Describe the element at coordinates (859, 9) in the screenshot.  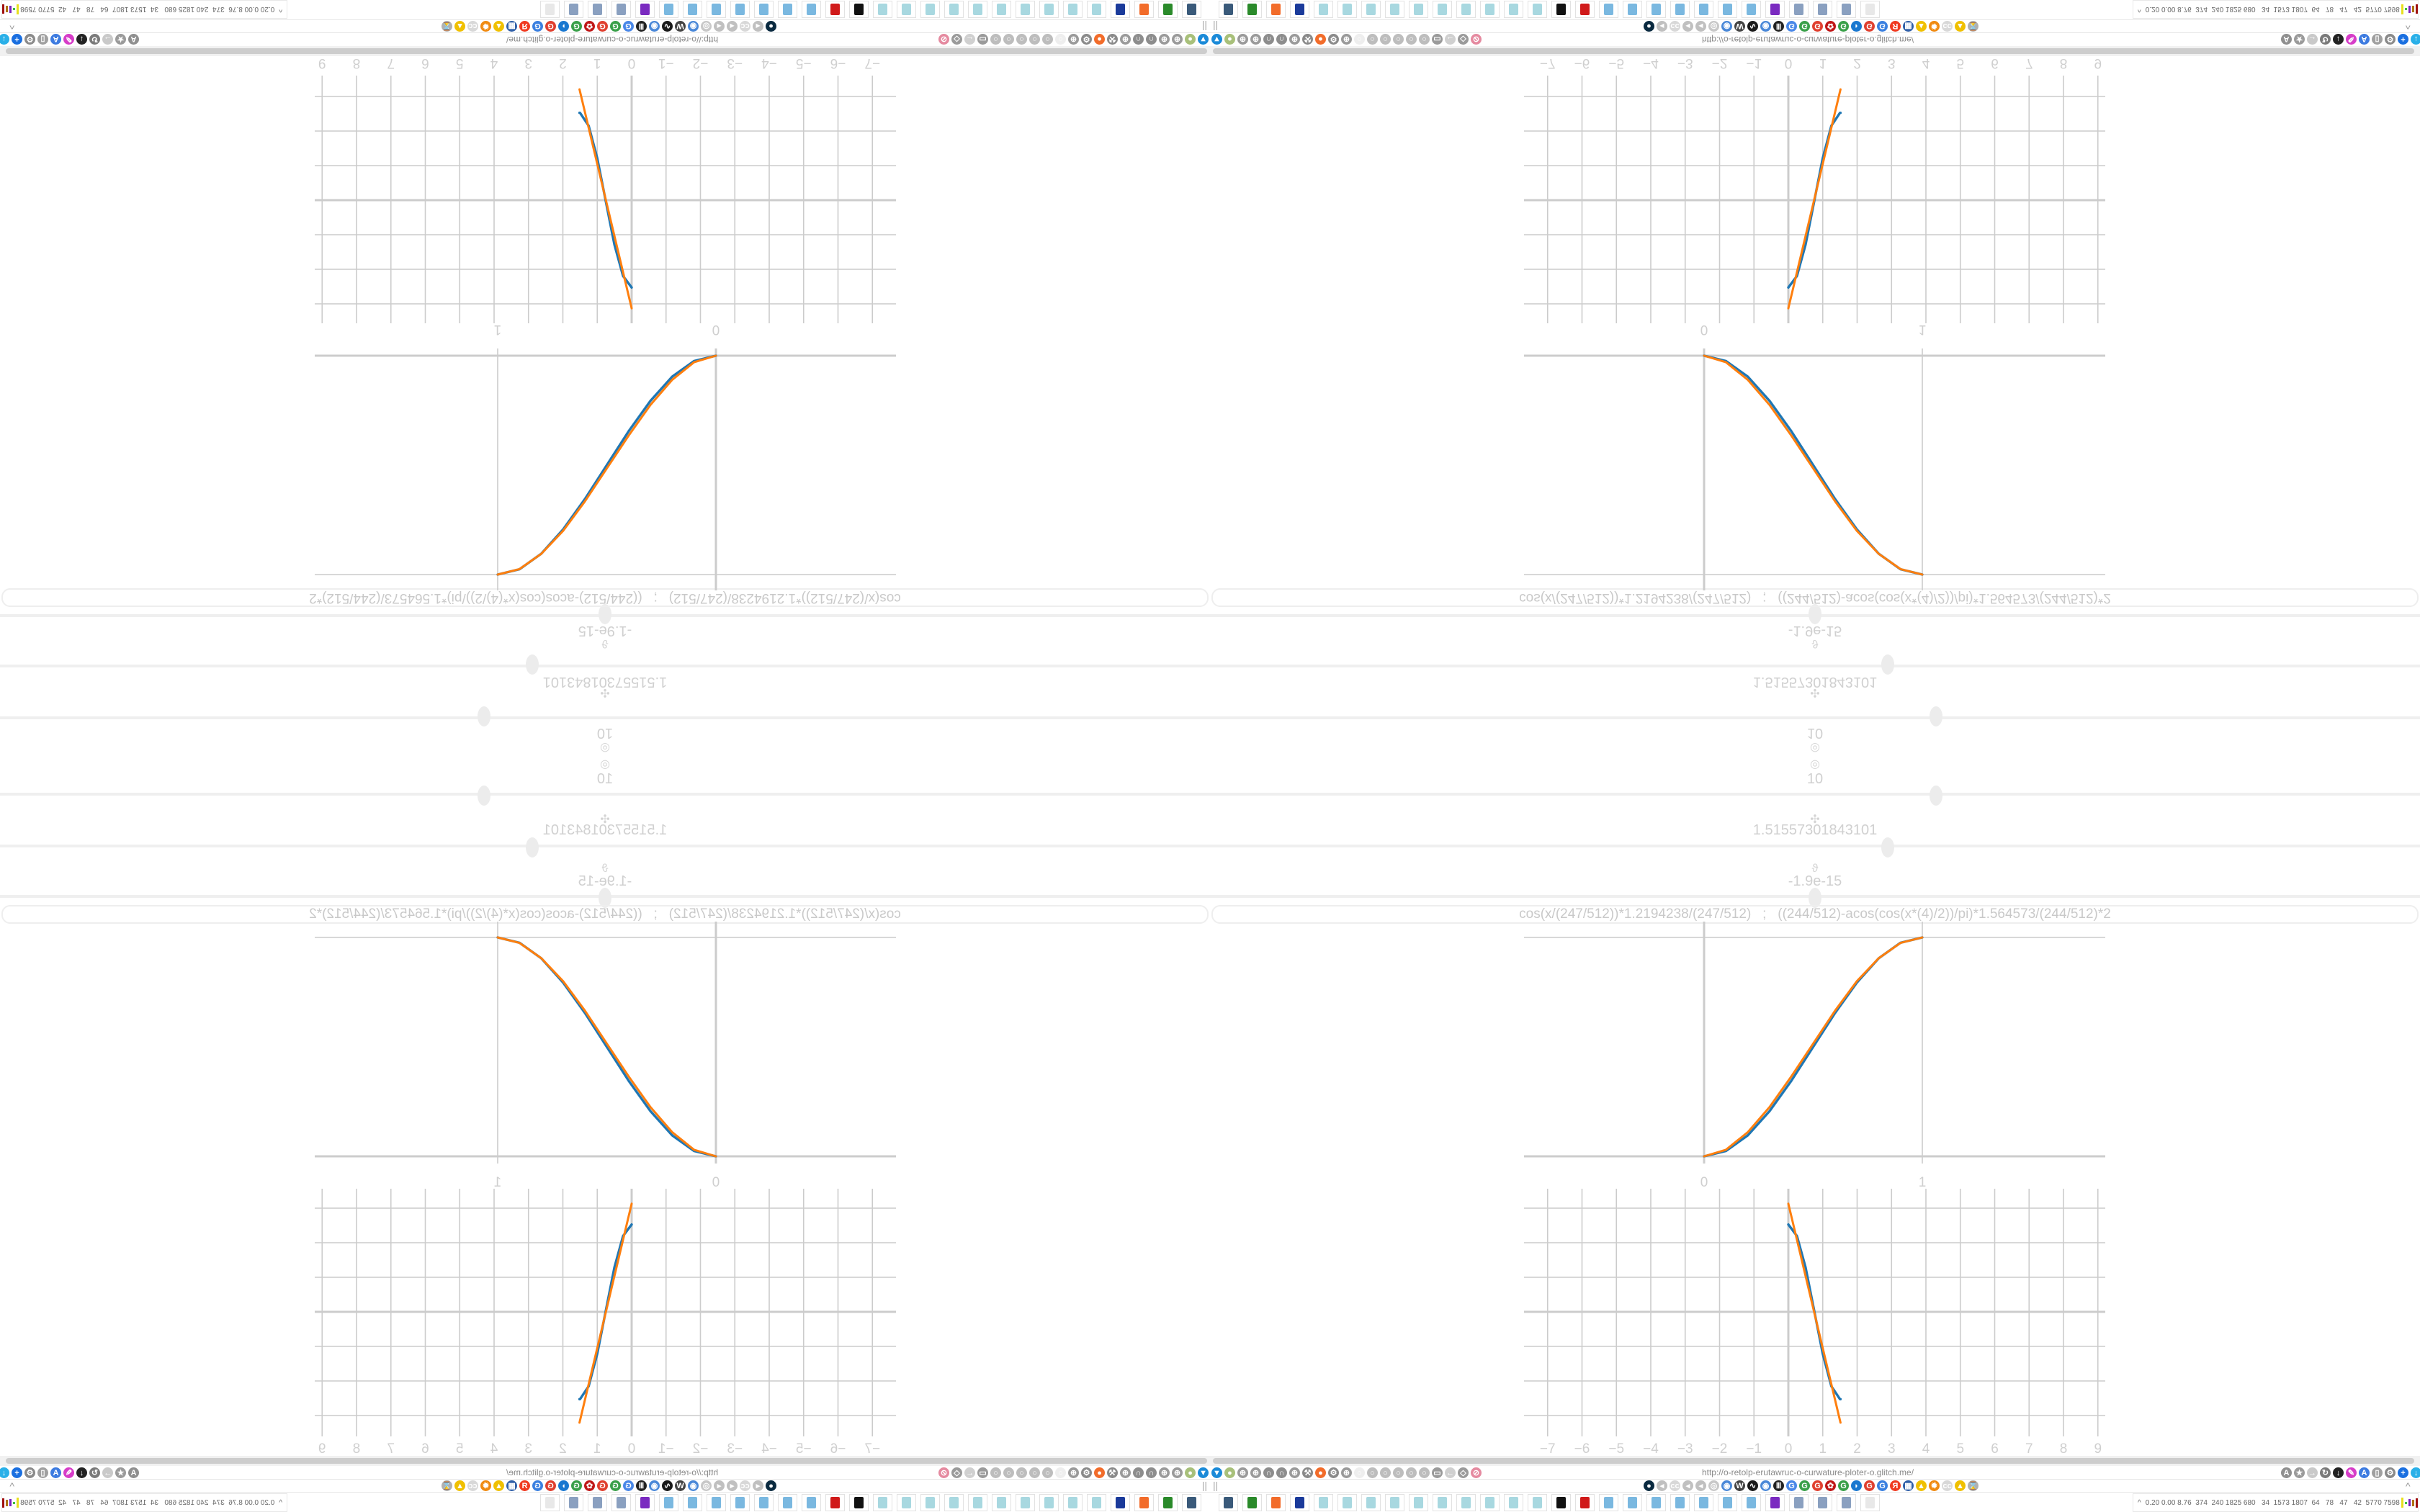
I see `inkscape-app` at that location.